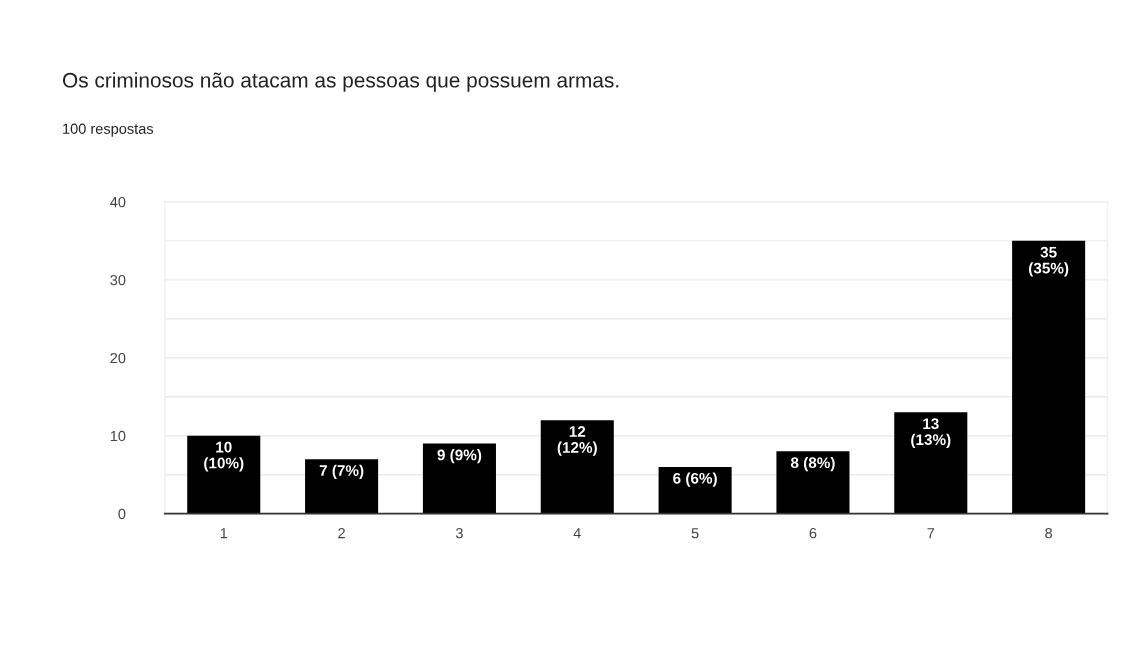  Describe the element at coordinates (695, 533) in the screenshot. I see `x-tick-label: 5` at that location.